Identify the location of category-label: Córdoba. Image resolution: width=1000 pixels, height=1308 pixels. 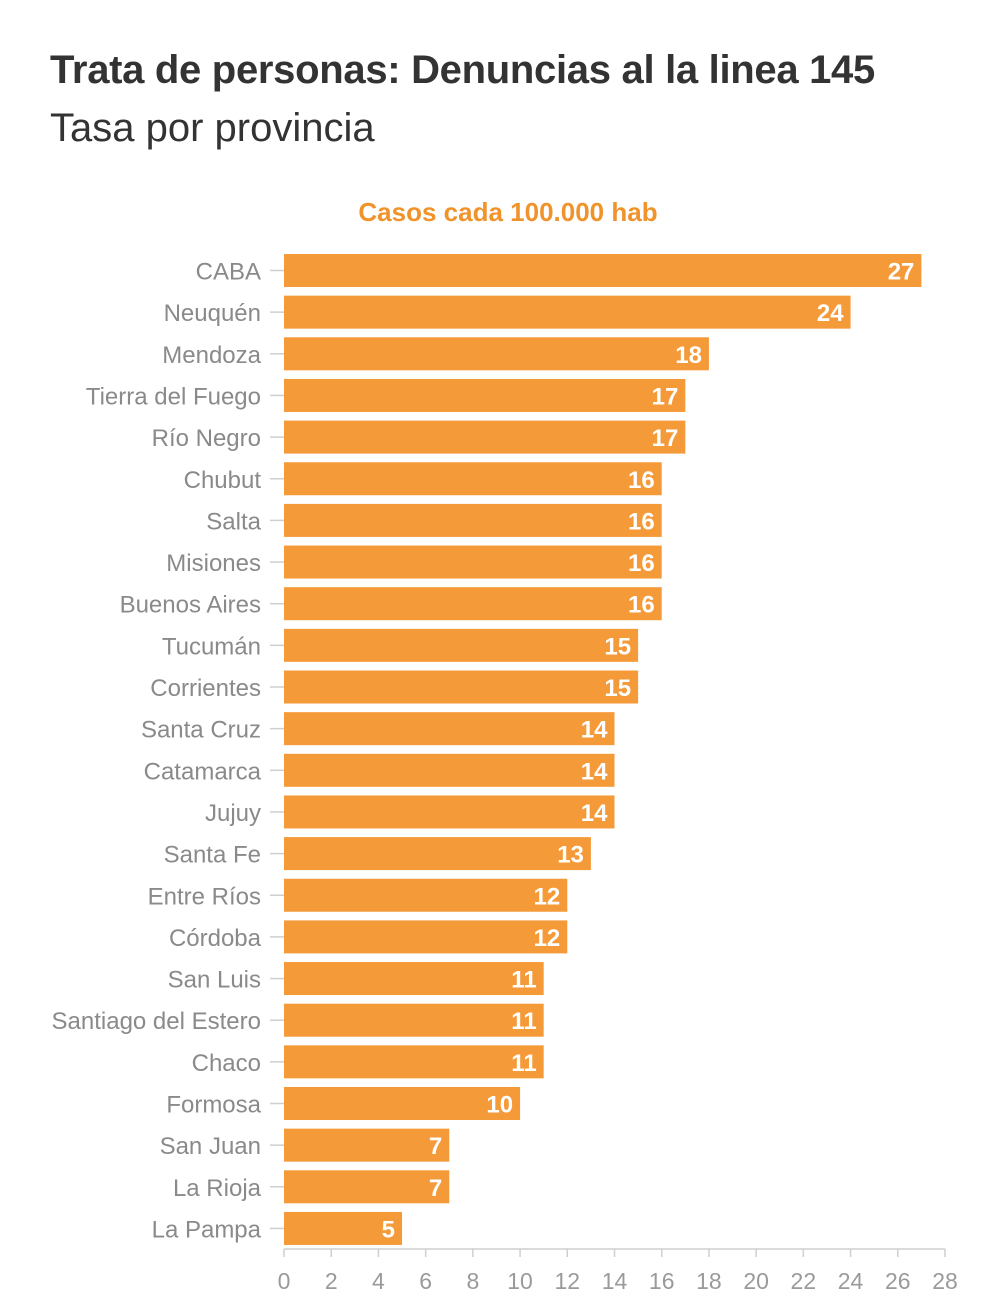
(215, 938).